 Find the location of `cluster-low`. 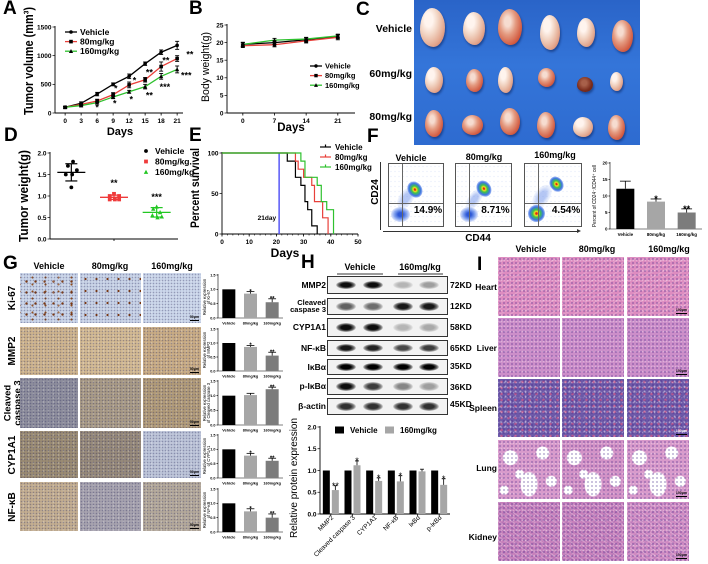

cluster-low is located at coordinates (400, 215).